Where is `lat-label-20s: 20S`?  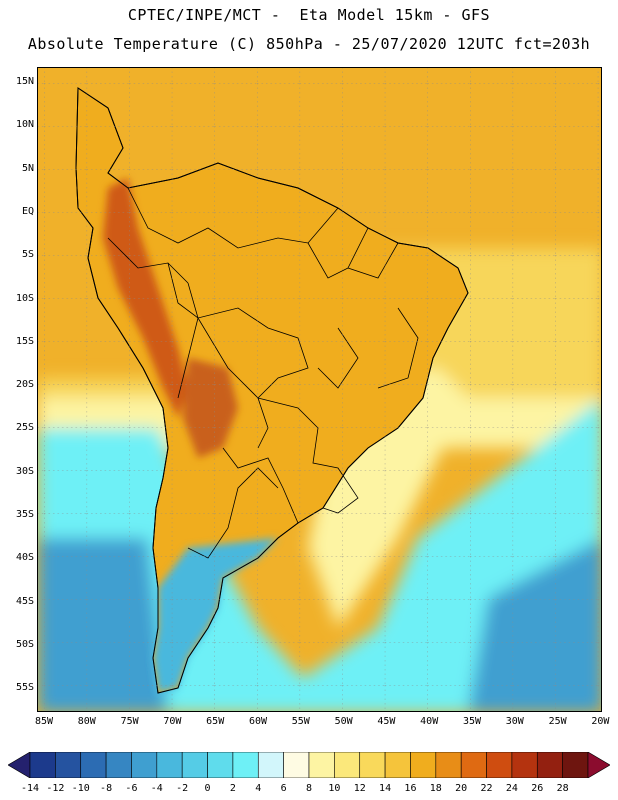
lat-label-20s: 20S is located at coordinates (24, 385).